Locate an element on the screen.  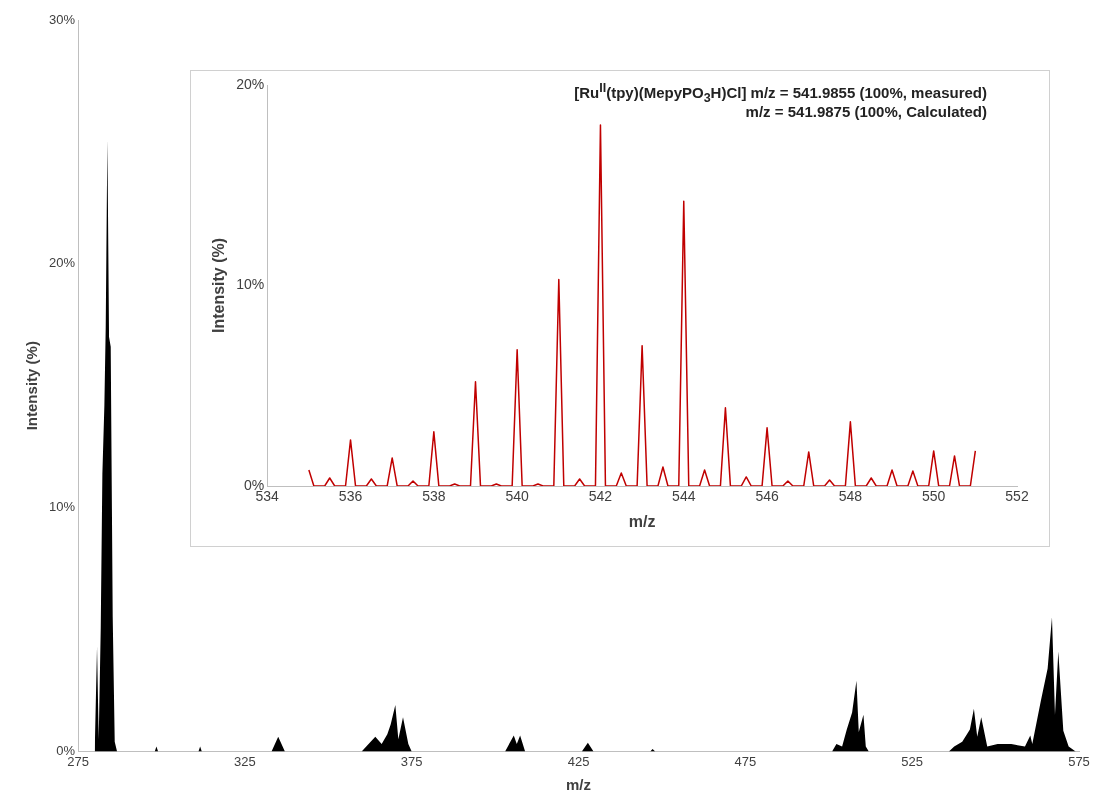
x-tick-label: 425 is located at coordinates (578, 761).